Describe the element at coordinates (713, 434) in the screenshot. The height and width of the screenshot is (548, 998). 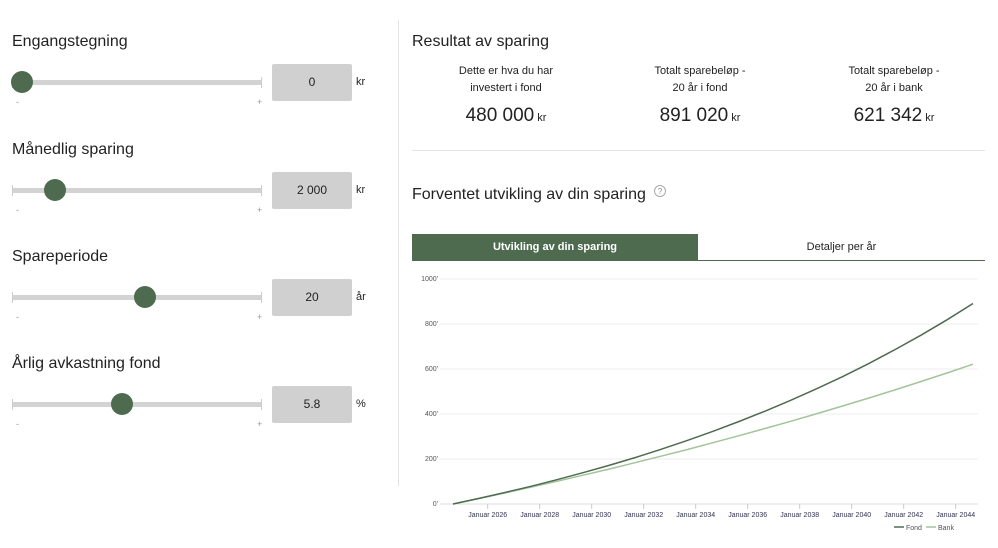
I see `series-line-bank` at that location.